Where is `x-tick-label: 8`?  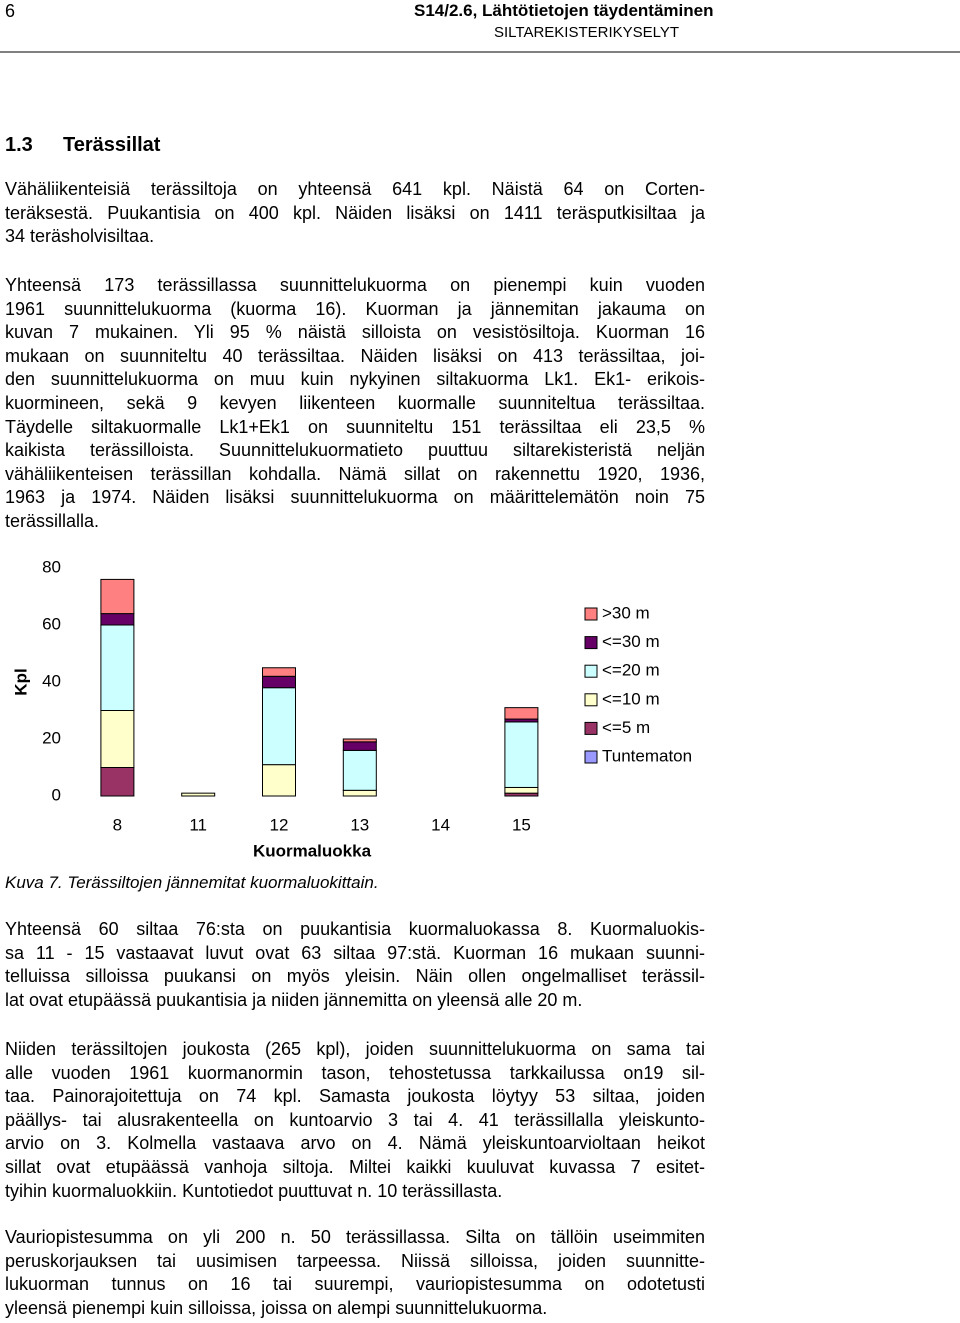 x-tick-label: 8 is located at coordinates (117, 824).